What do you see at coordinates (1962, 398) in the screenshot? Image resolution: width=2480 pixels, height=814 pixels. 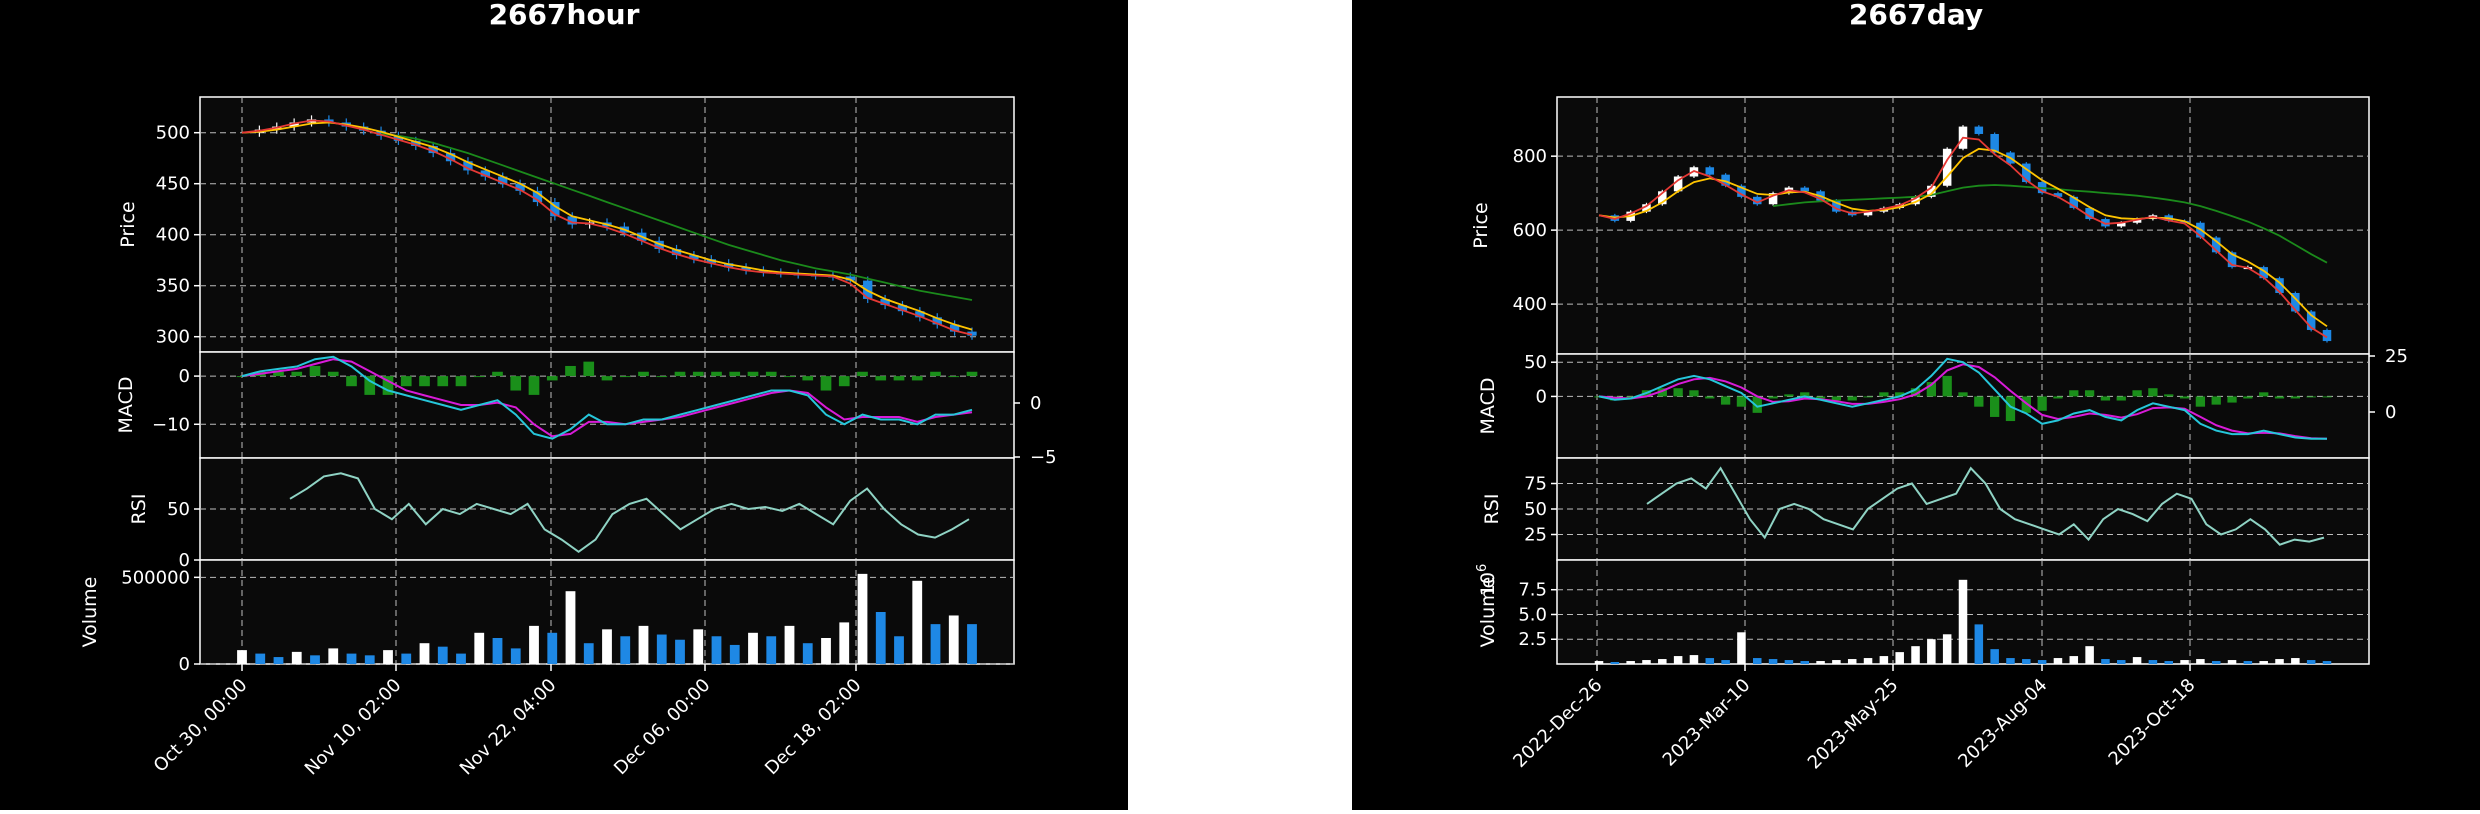 I see `macd-line` at bounding box center [1962, 398].